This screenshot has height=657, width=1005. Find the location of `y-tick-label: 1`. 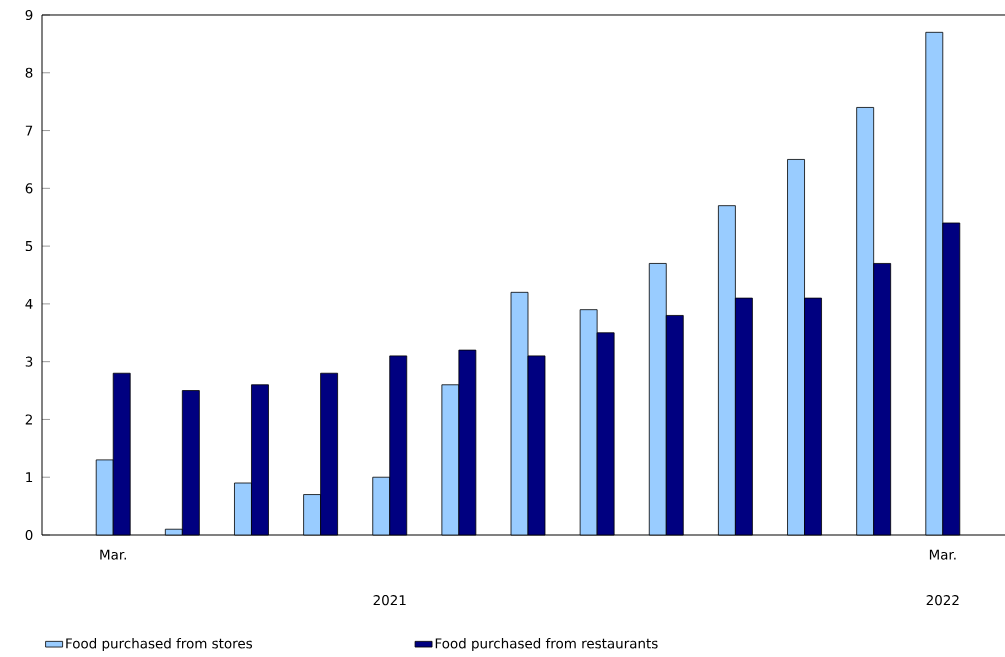

y-tick-label: 1 is located at coordinates (29, 477).